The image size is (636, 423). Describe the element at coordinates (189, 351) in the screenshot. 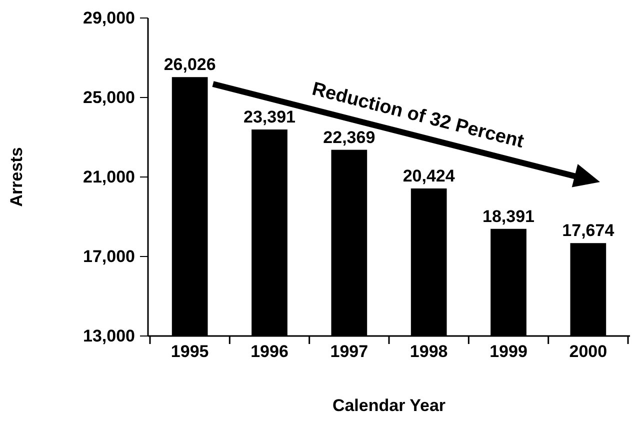

I see `x-tick-label: 1995` at that location.